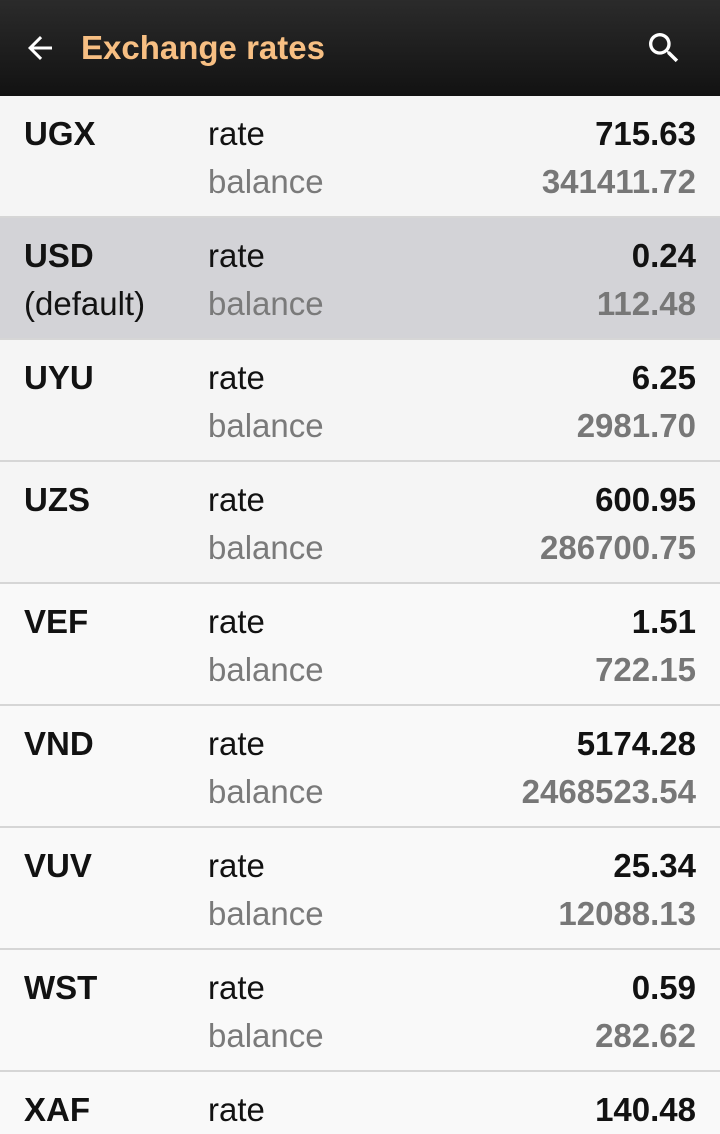 Image resolution: width=720 pixels, height=1134 pixels. I want to click on rate-value: 0.59, so click(663, 987).